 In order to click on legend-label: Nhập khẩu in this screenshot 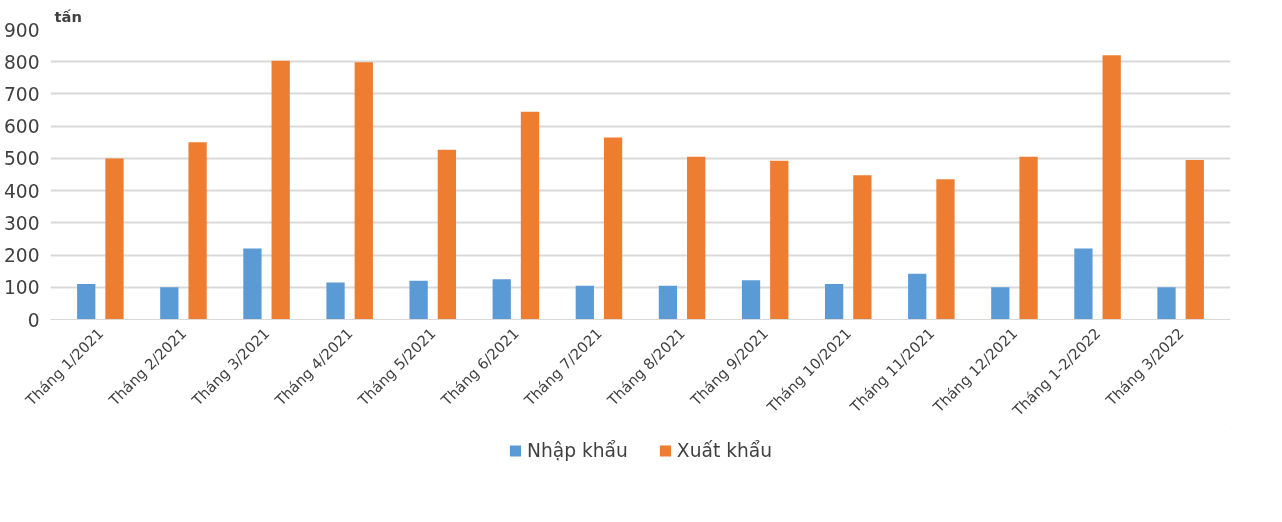, I will do `click(577, 450)`.